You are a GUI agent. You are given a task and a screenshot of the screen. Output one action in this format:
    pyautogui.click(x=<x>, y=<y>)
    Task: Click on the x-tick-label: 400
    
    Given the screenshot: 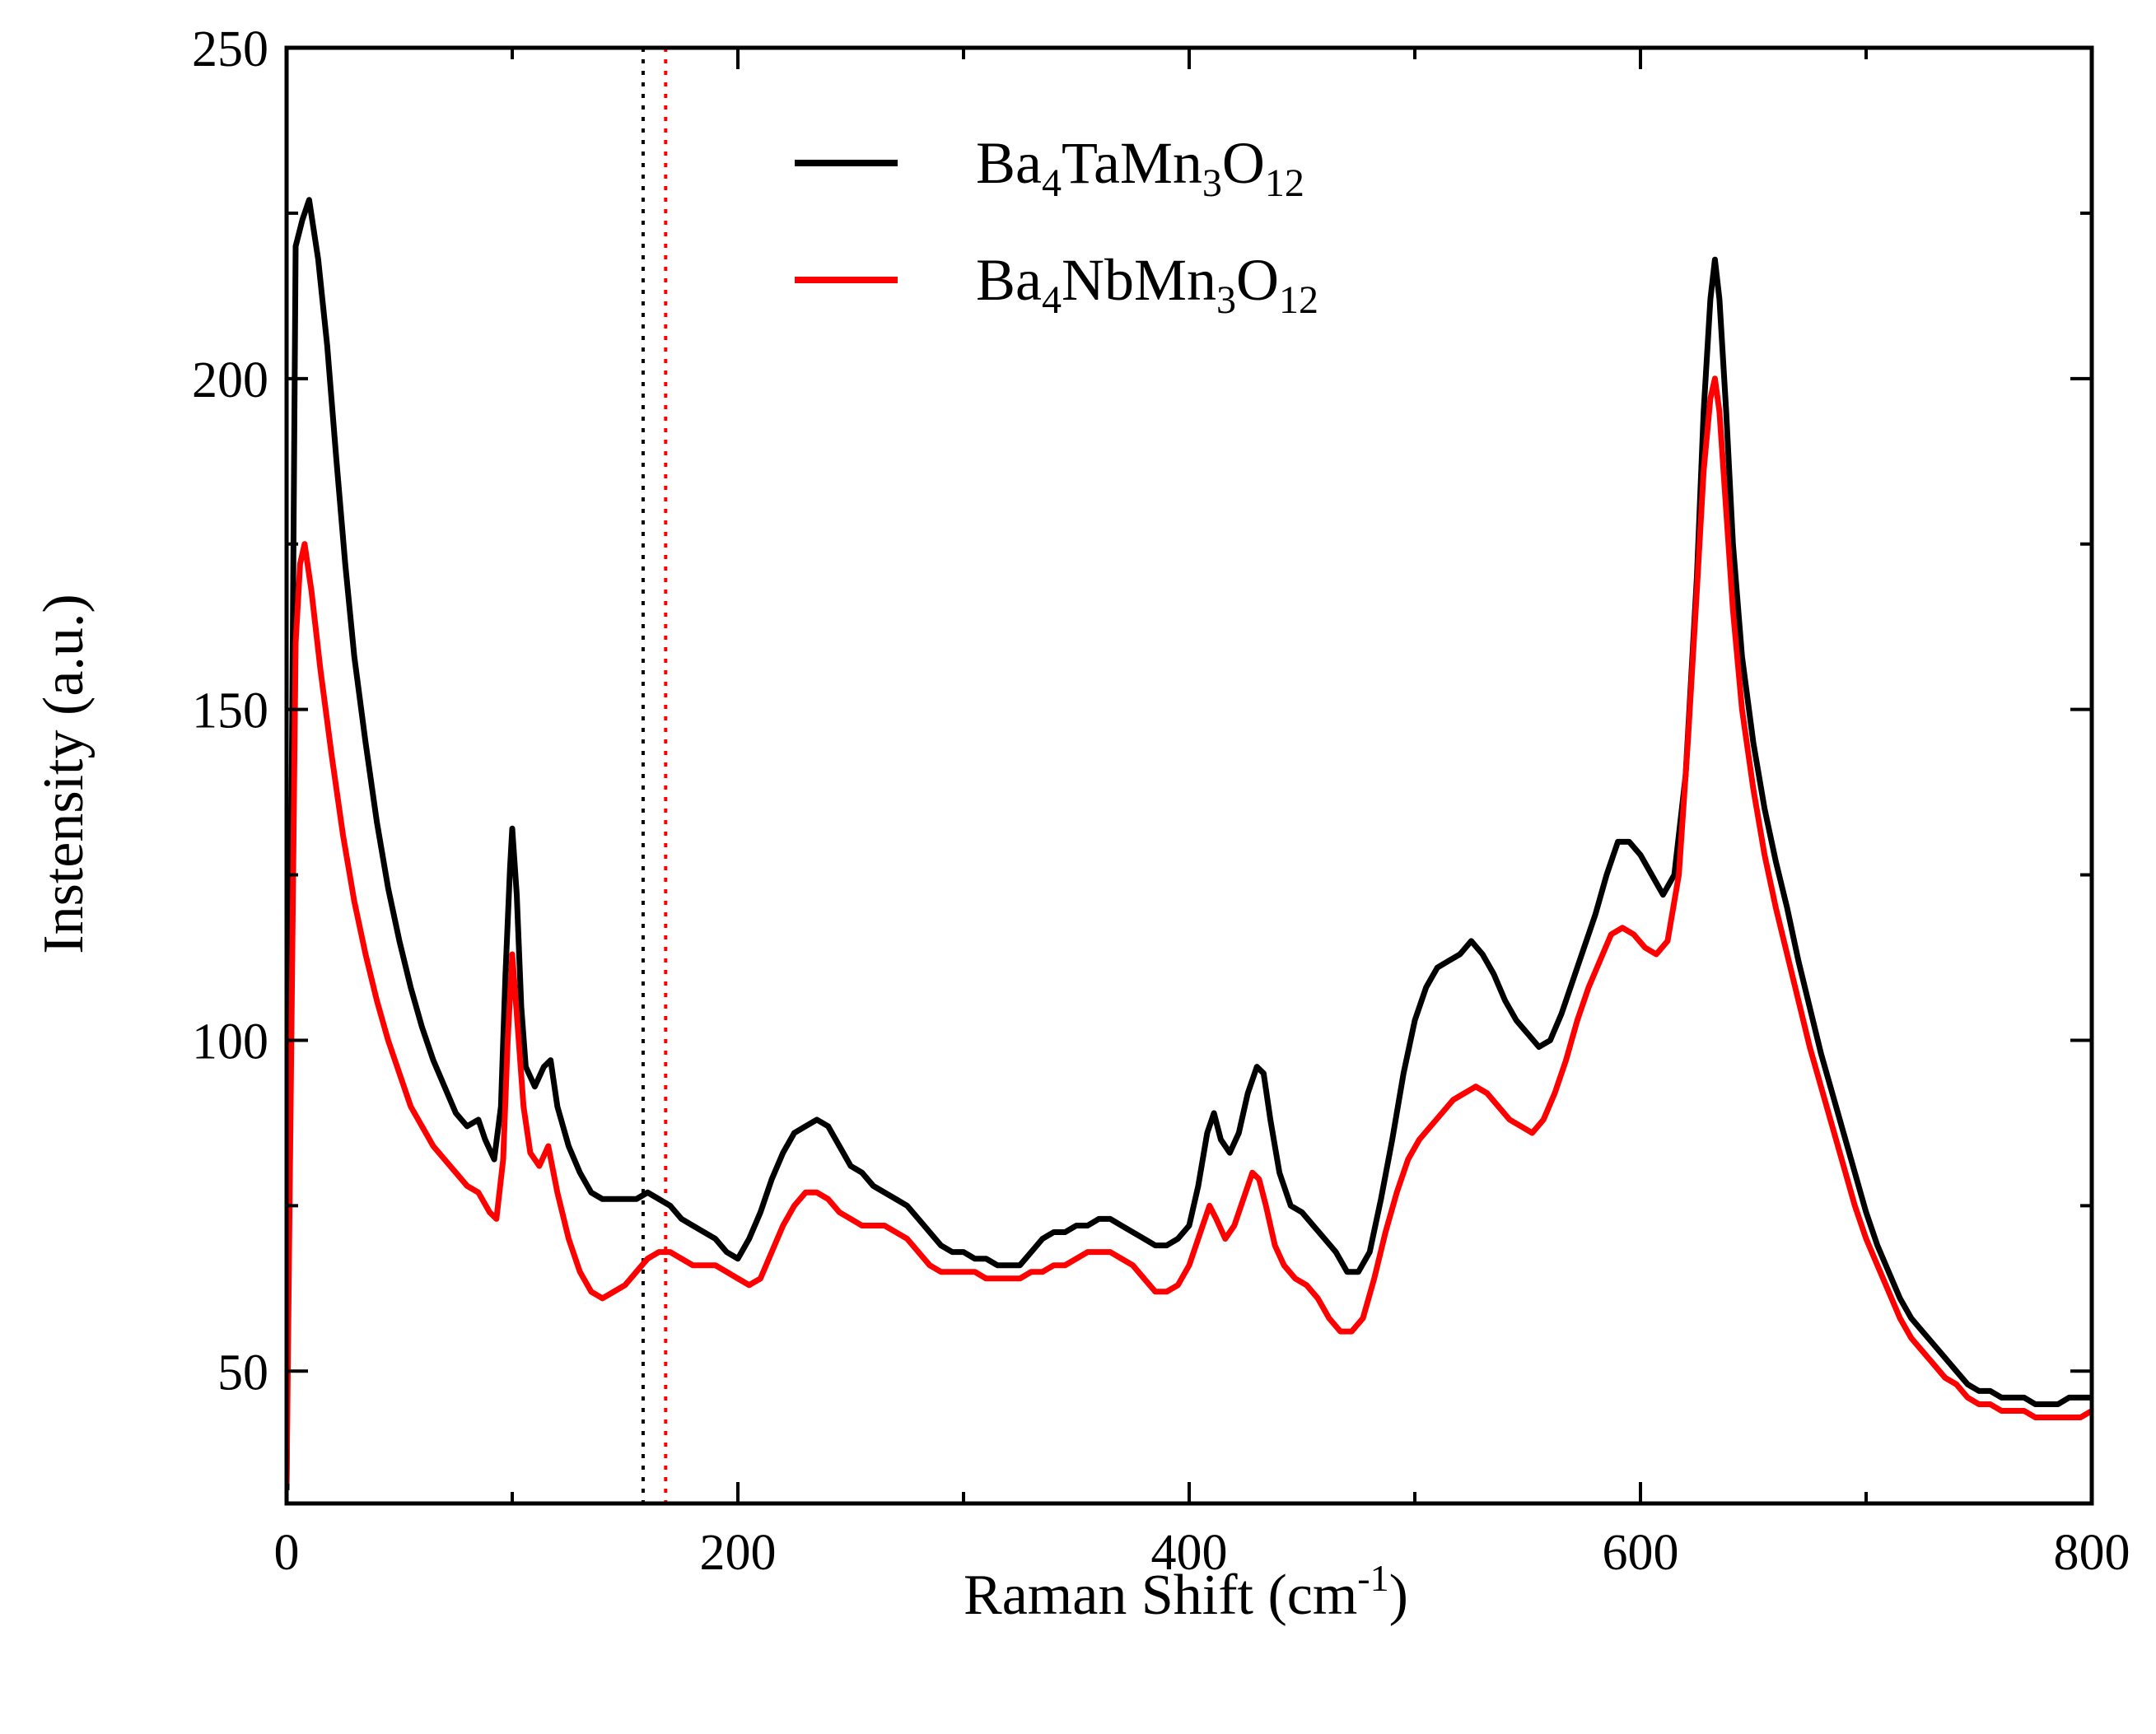 What is the action you would take?
    pyautogui.click(x=1189, y=1553)
    